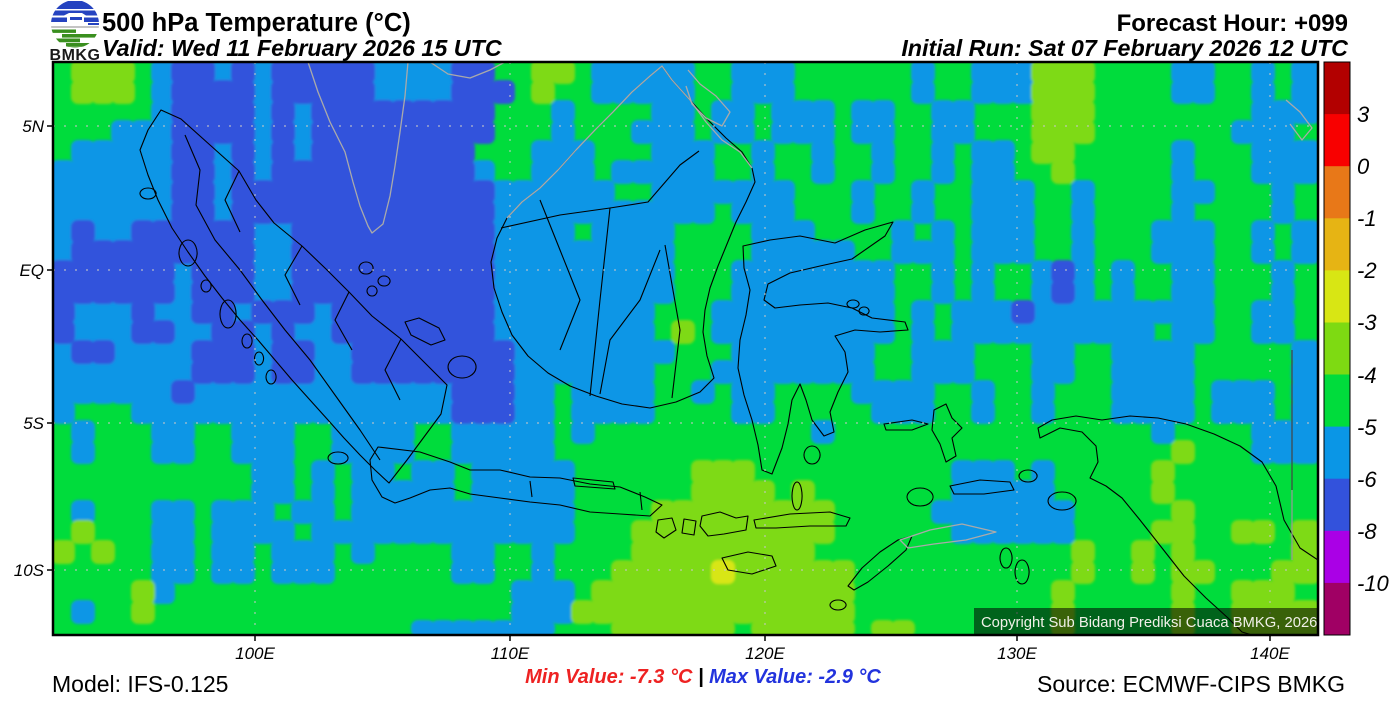 This screenshot has width=1400, height=709. I want to click on svg-text: 5N, so click(33, 126).